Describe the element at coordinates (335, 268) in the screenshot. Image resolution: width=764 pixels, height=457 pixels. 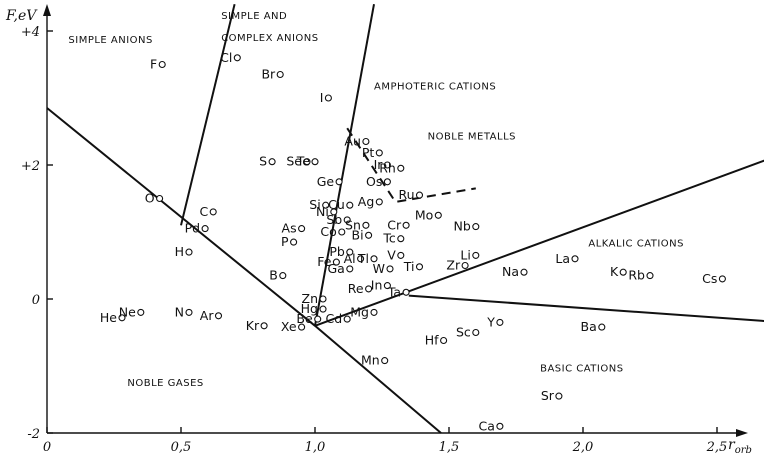
I see `data-point-label: Ga` at that location.